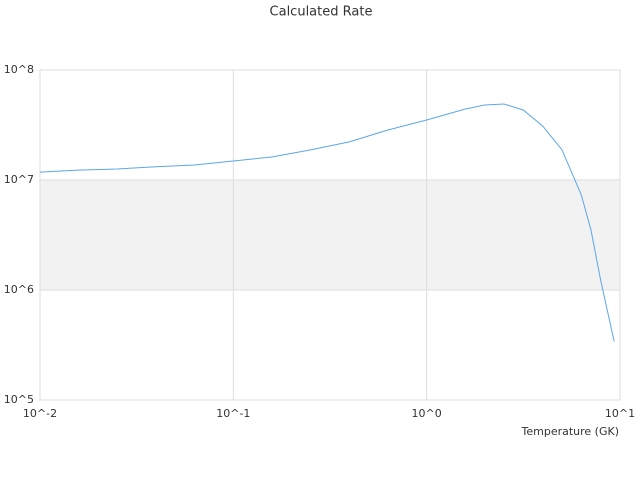  What do you see at coordinates (233, 413) in the screenshot?
I see `x-tick-label: 10^-1` at bounding box center [233, 413].